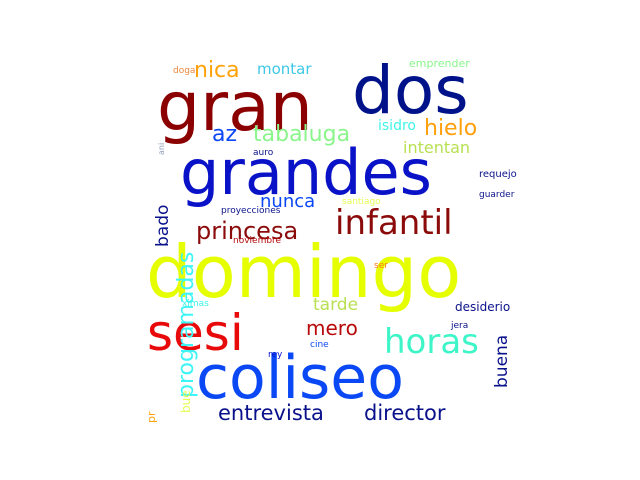 This screenshot has height=480, width=640. I want to click on word-horas: horas, so click(431, 342).